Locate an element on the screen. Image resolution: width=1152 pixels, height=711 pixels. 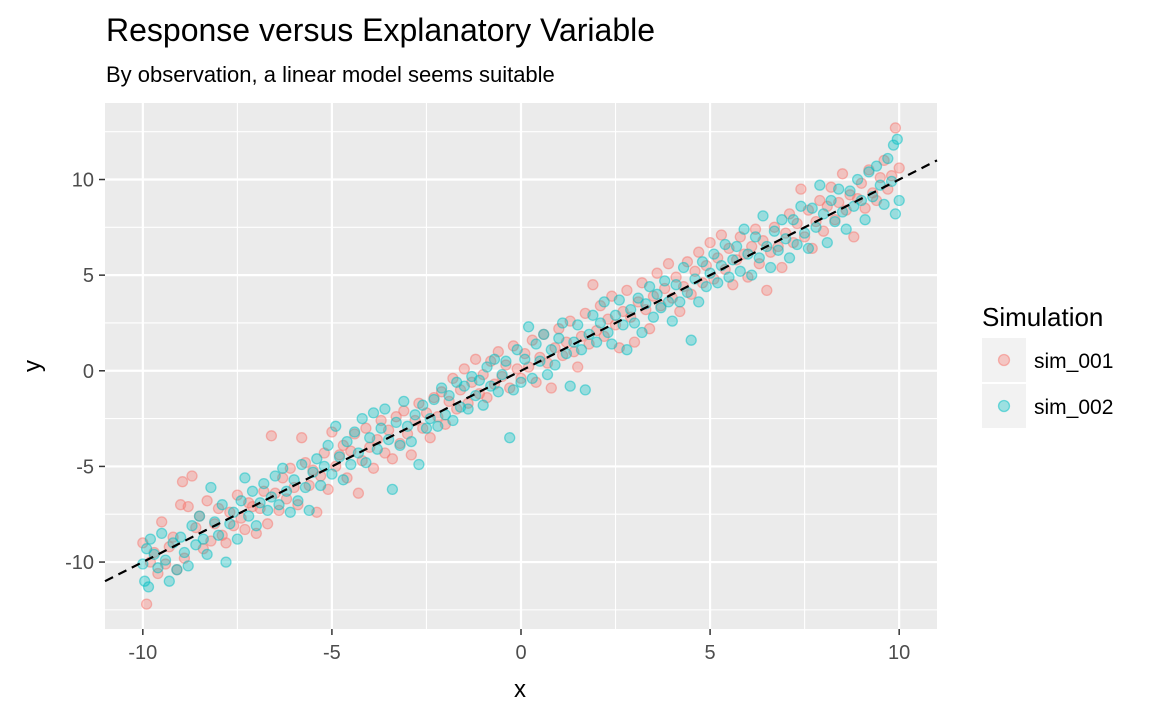
x-axis-ticks: -10 -5 0 5 10 is located at coordinates (519, 646).